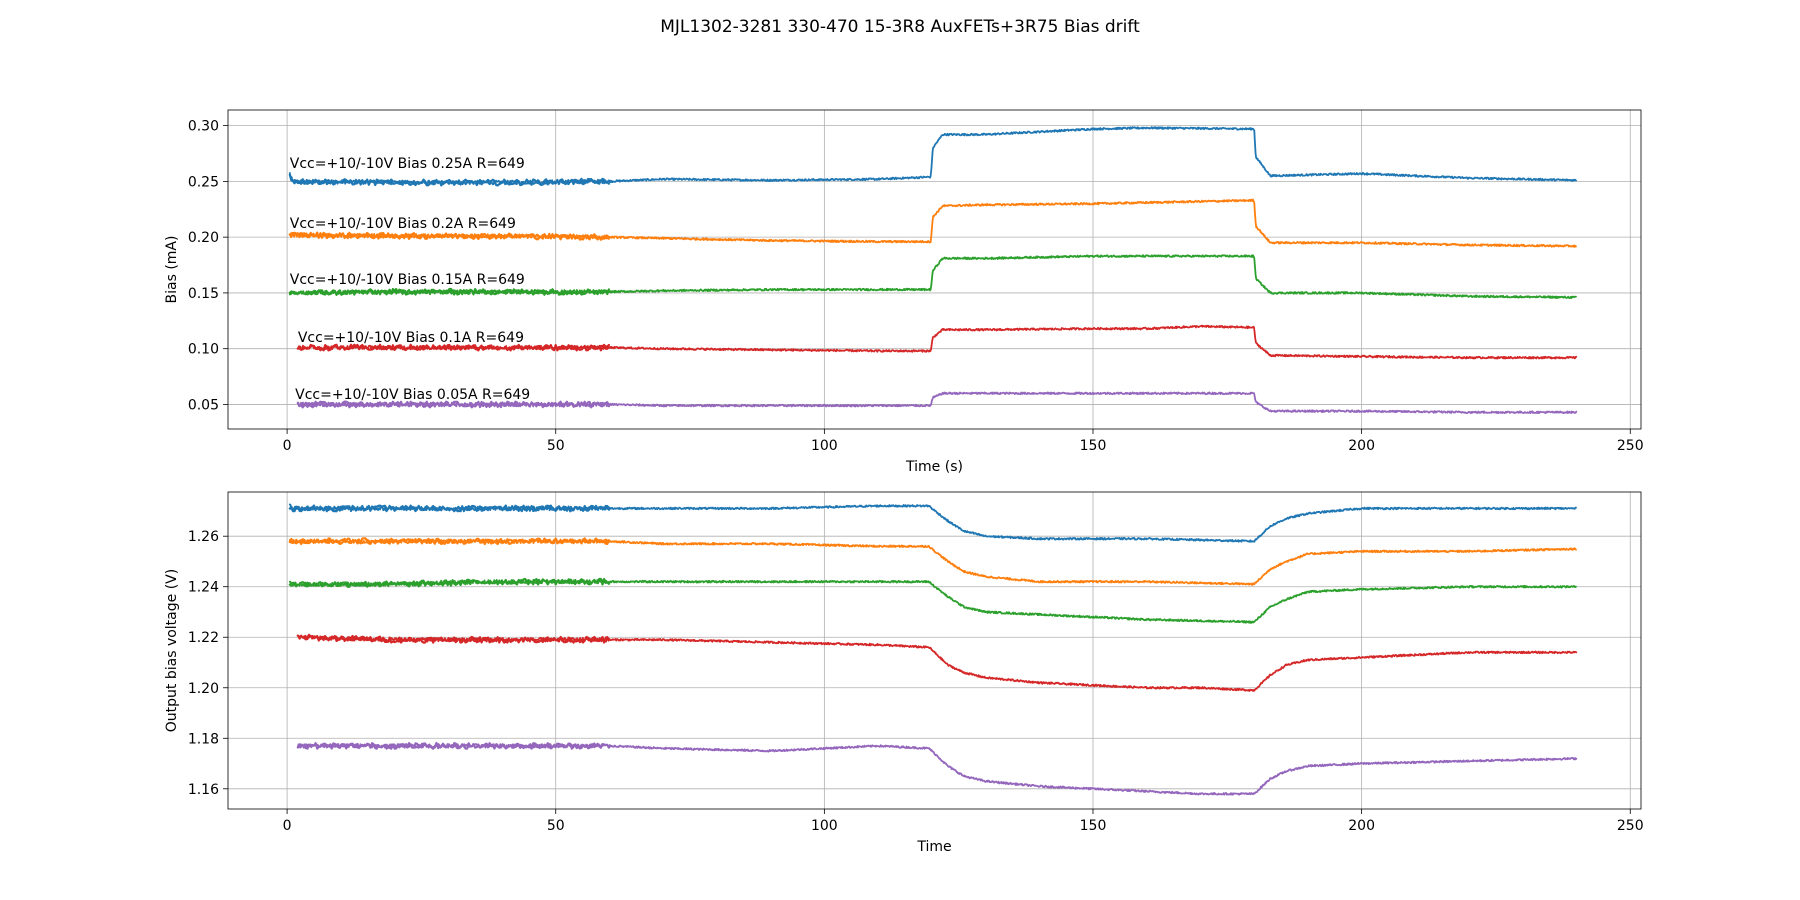  Describe the element at coordinates (203, 182) in the screenshot. I see `bias-current-y-tick-label: 0.25` at that location.